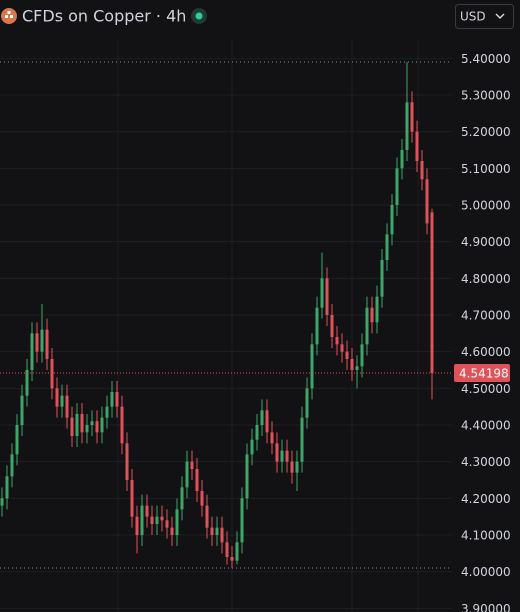  I want to click on last-price-label: 4.54198, so click(484, 373).